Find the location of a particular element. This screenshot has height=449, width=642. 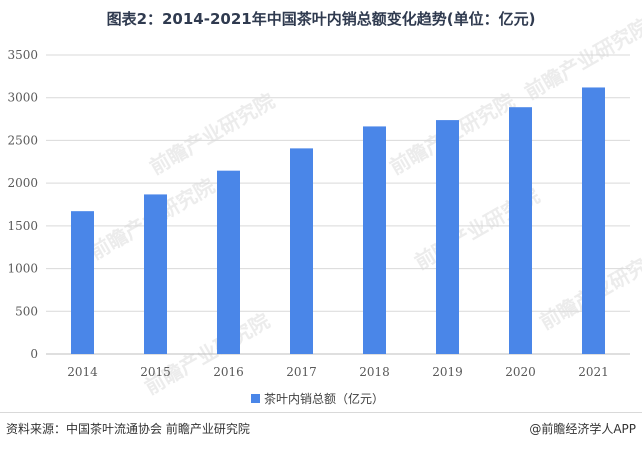

y-axis-ticks: 0 500 1000 1500 2000 2500 3000 3500 is located at coordinates (22, 204).